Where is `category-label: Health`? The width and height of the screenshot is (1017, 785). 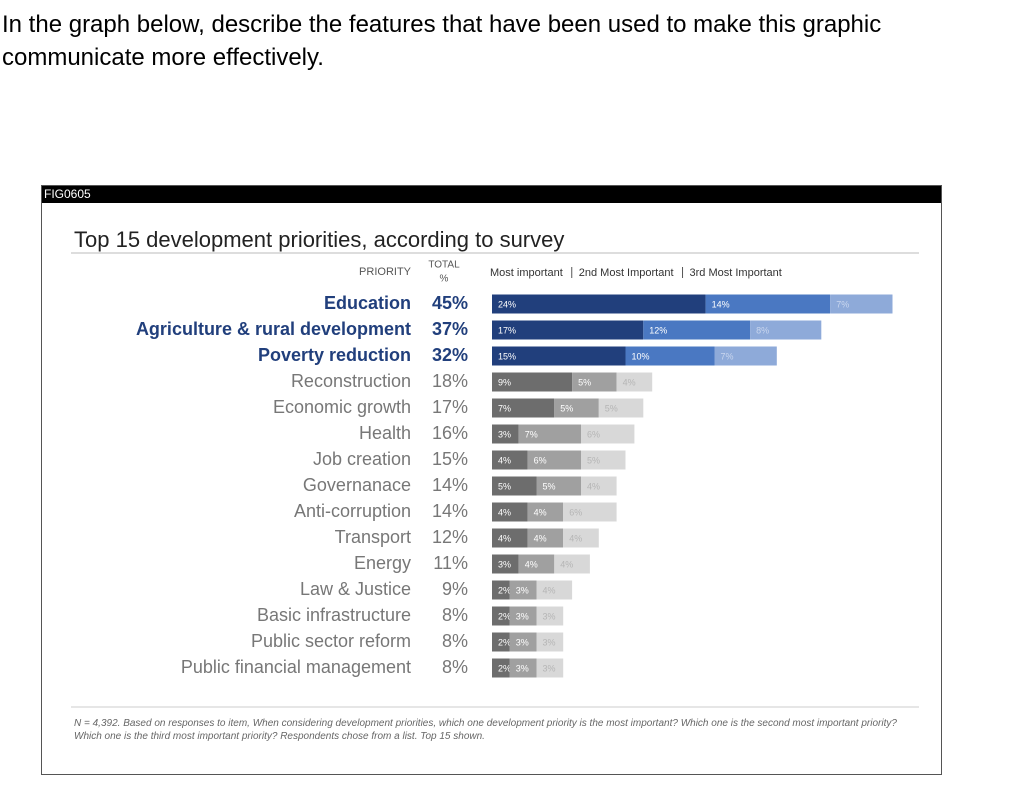
category-label: Health is located at coordinates (385, 433).